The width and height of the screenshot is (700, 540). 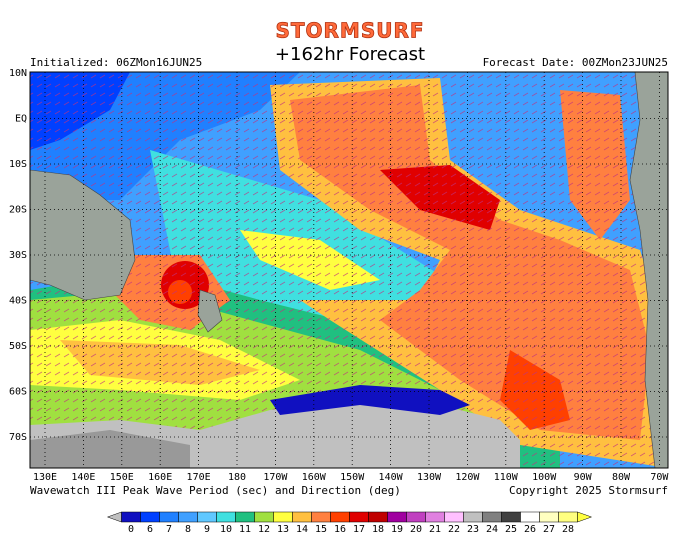 I want to click on logo: STORMSURF, so click(x=349, y=31).